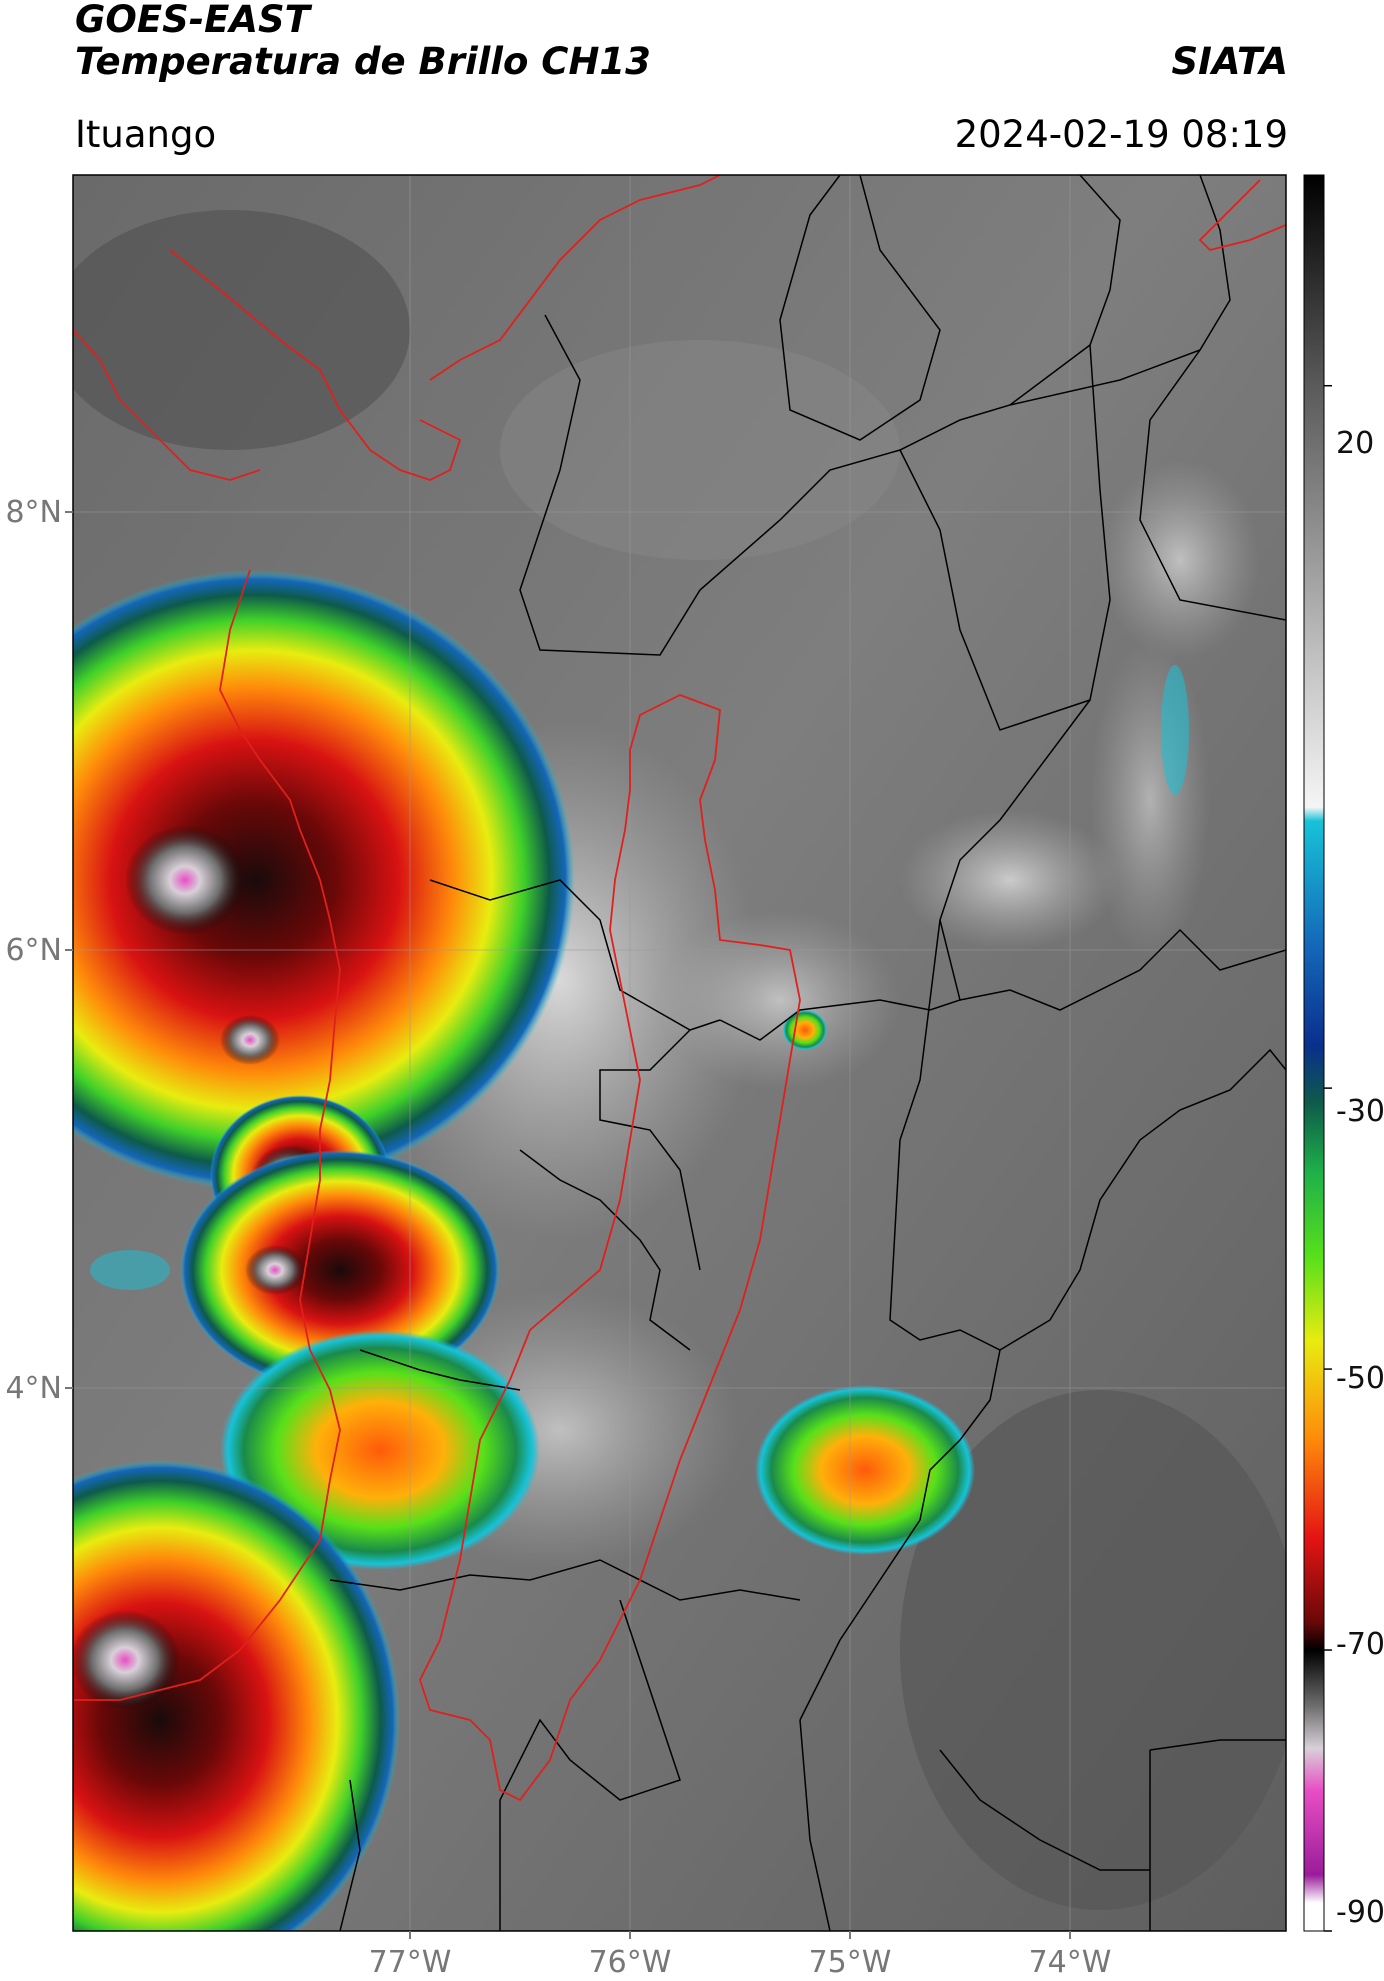 This screenshot has width=1384, height=1981. Describe the element at coordinates (805, 1030) in the screenshot. I see `storm-small-cell` at that location.